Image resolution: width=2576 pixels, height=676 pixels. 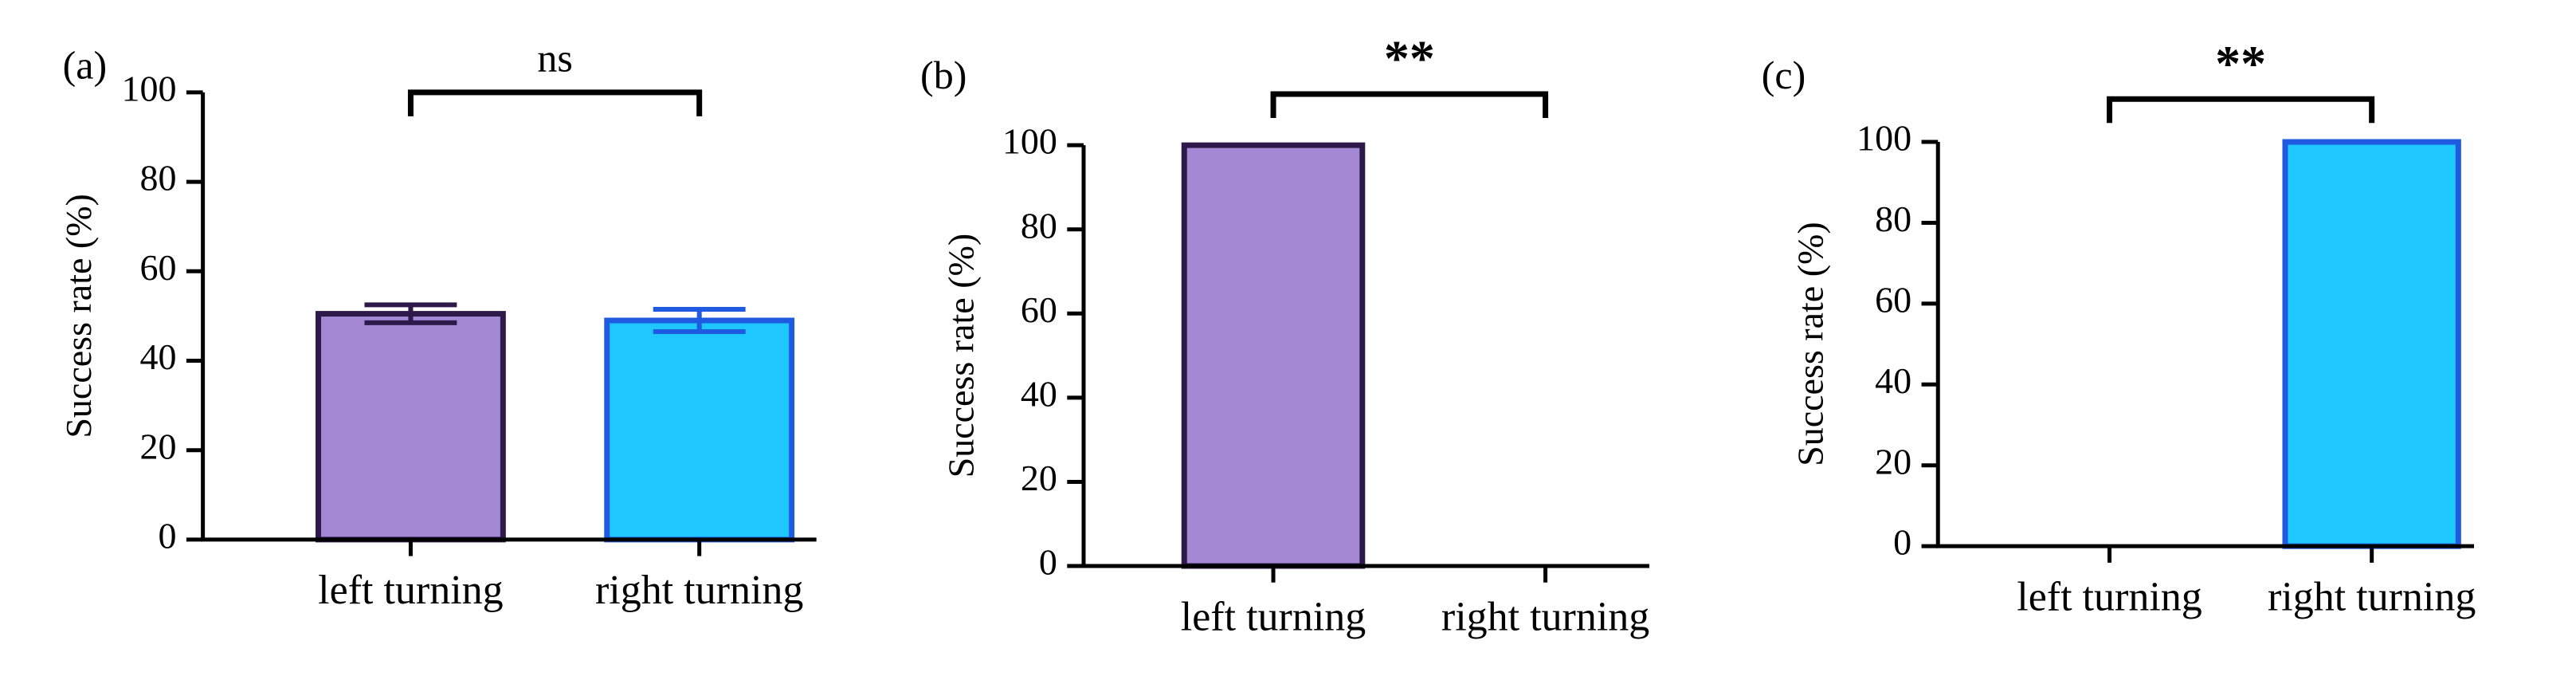 I want to click on panel-label: (c), so click(x=1784, y=75).